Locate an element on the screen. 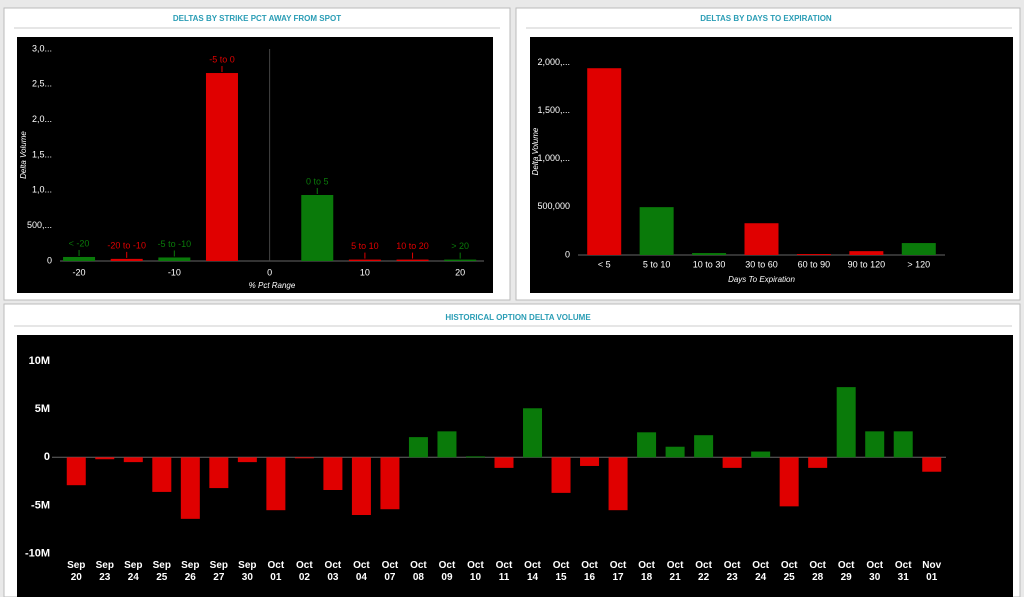 The height and width of the screenshot is (597, 1024). x-tick-label: Sep 30 is located at coordinates (247, 571).